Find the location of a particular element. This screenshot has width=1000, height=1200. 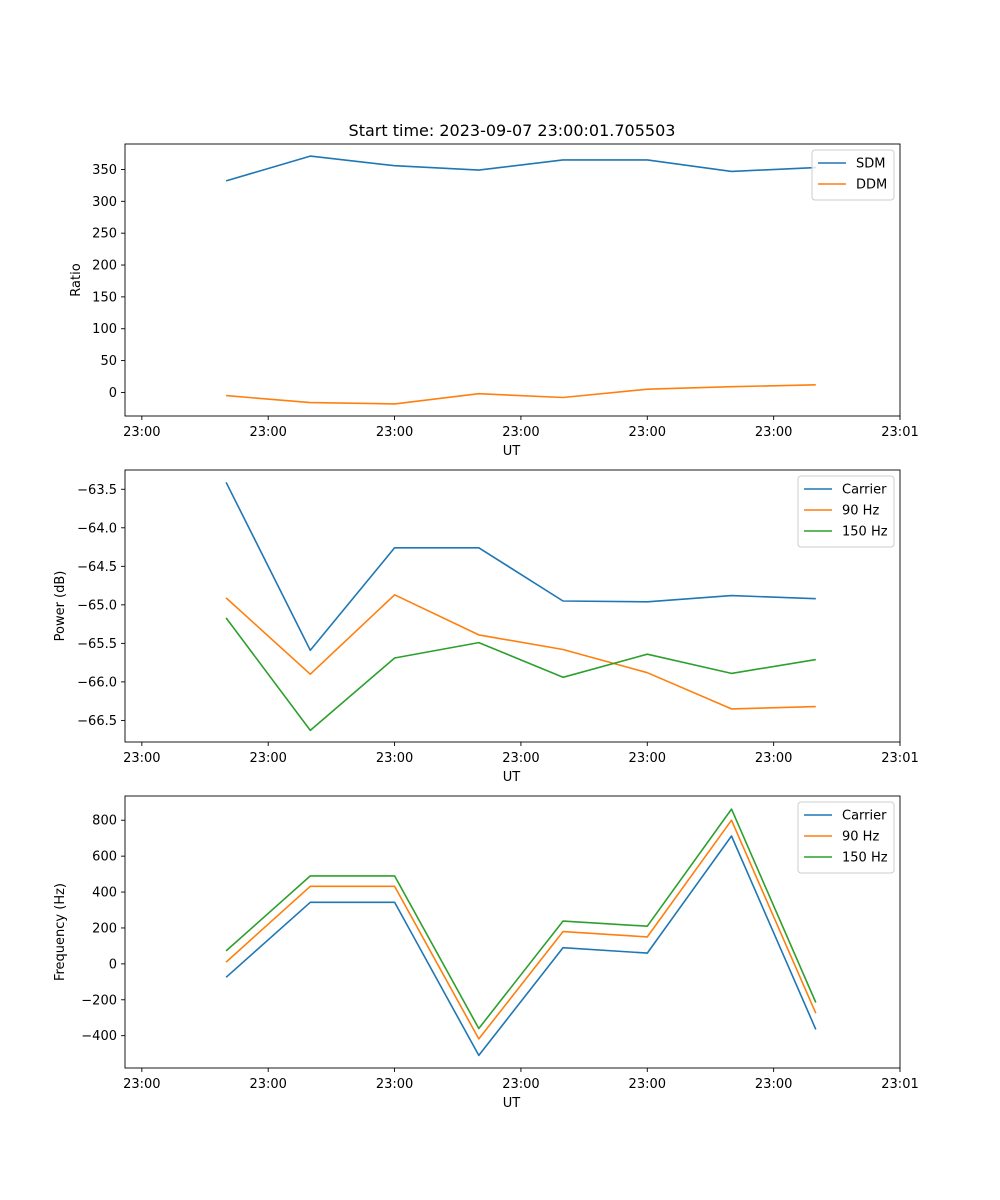

frequency-y-tick-label: 800 is located at coordinates (104, 821).